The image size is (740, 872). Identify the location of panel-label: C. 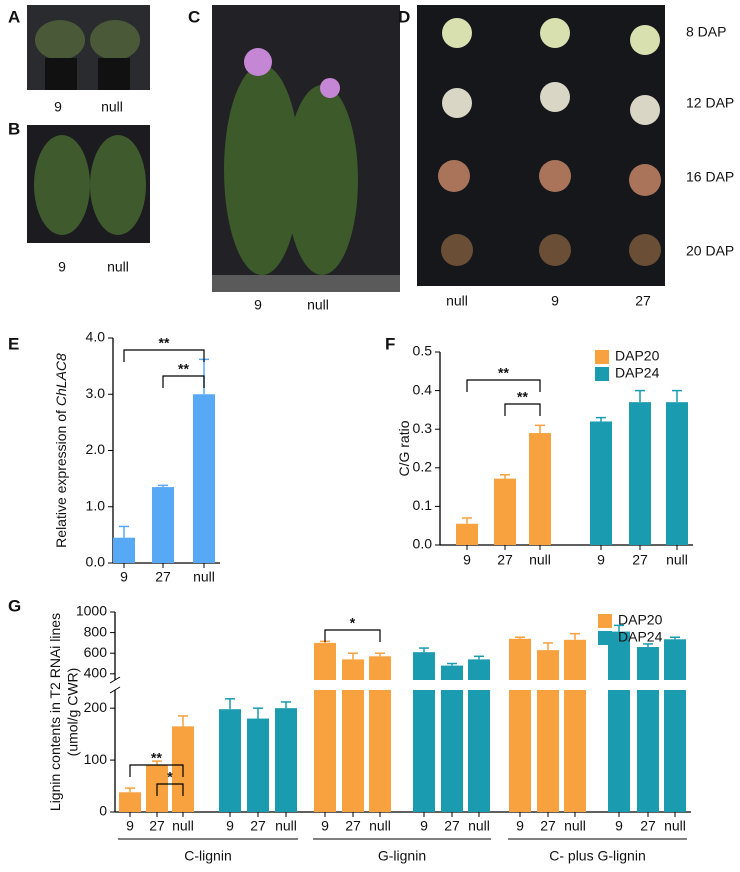
(194, 16).